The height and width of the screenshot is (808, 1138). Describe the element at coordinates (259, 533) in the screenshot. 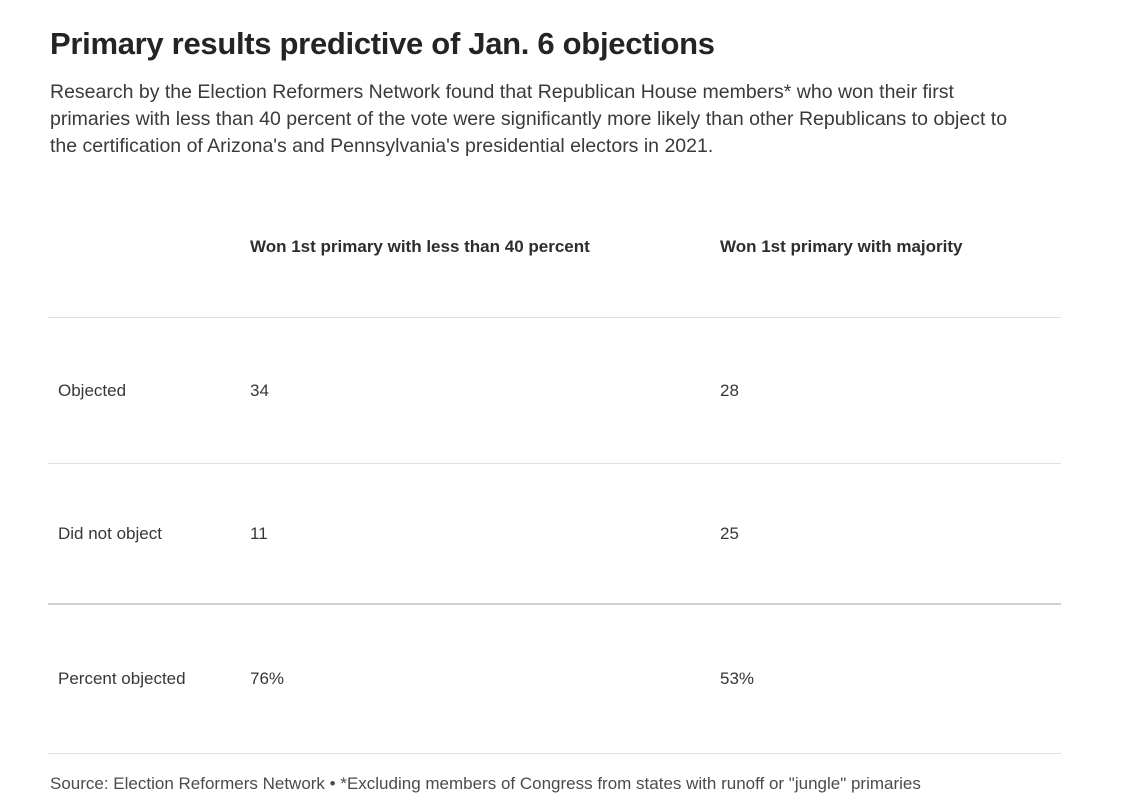

I see `cell-value: 11` at that location.